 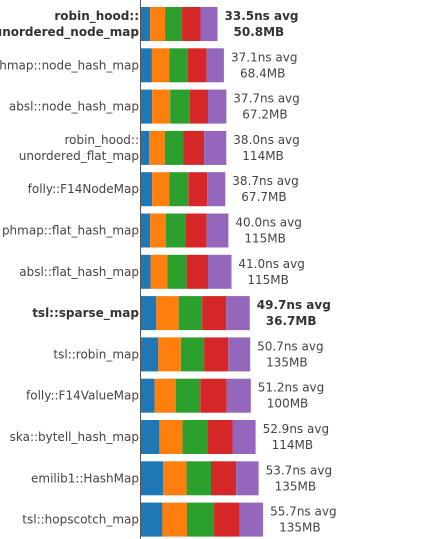 What do you see at coordinates (266, 99) in the screenshot?
I see `avg-time-label: 37.7ns avg` at bounding box center [266, 99].